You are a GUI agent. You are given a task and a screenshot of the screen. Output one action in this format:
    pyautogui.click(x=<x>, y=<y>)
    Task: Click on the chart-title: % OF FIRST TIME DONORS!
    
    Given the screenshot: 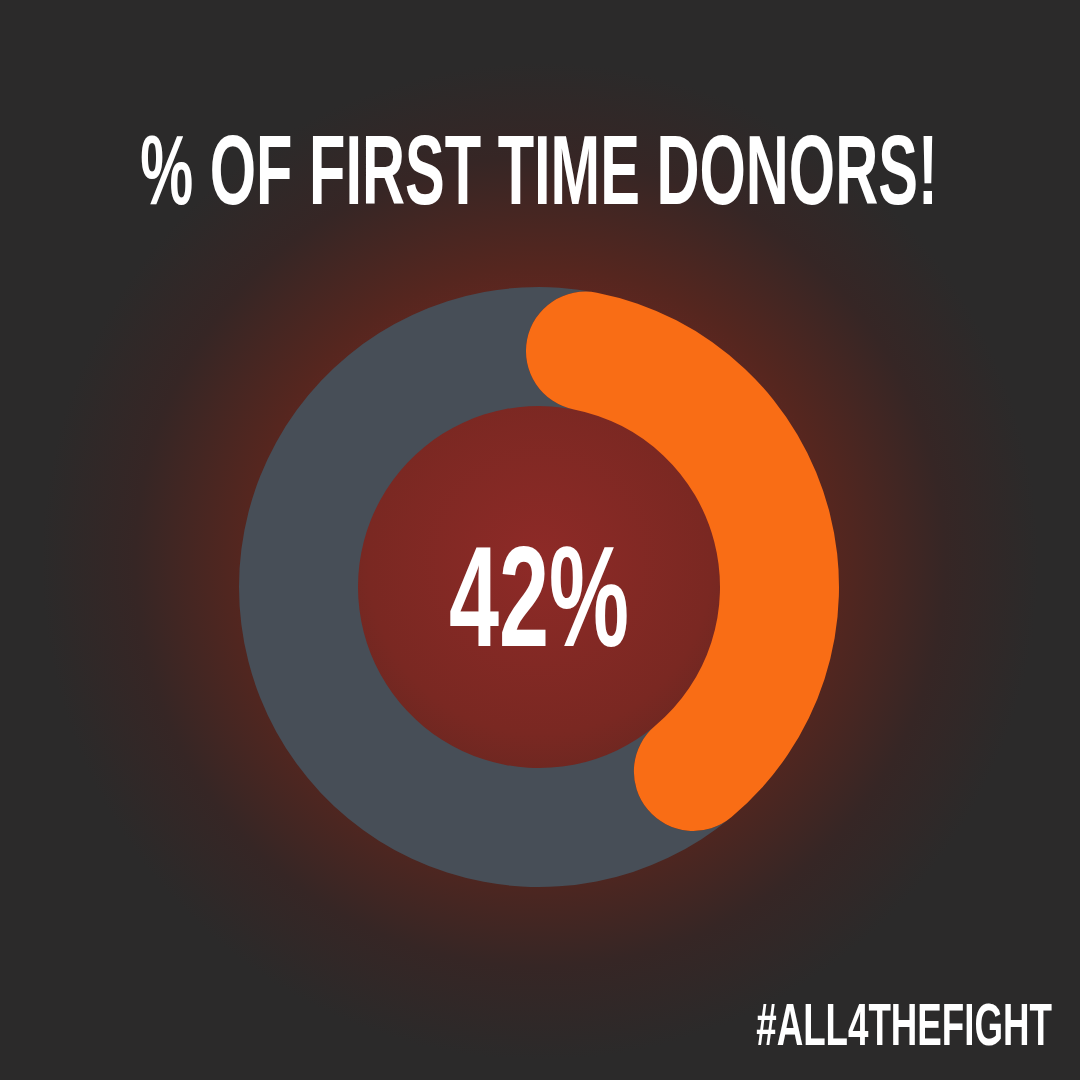 What is the action you would take?
    pyautogui.click(x=539, y=170)
    